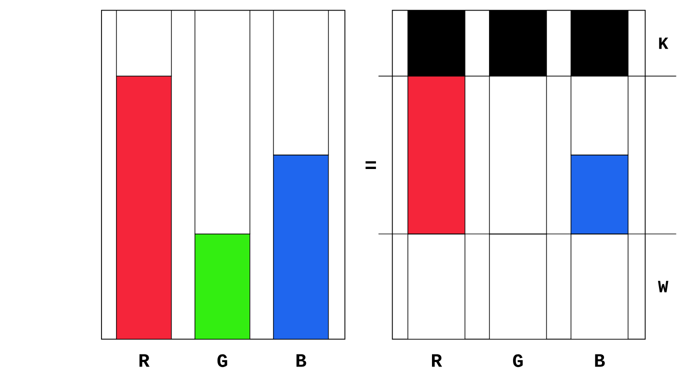 The width and height of the screenshot is (678, 385). I want to click on series-label: K, so click(663, 43).